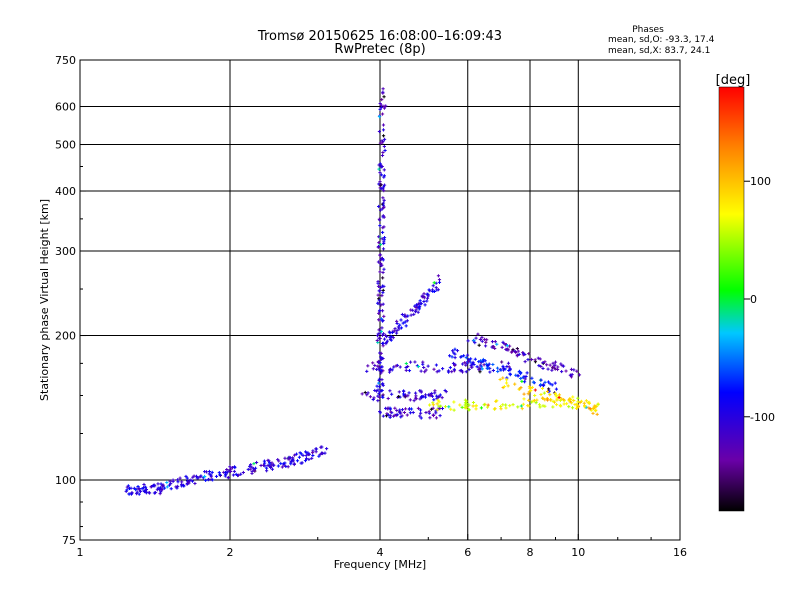  I want to click on y-tick-label: 75, so click(69, 540).